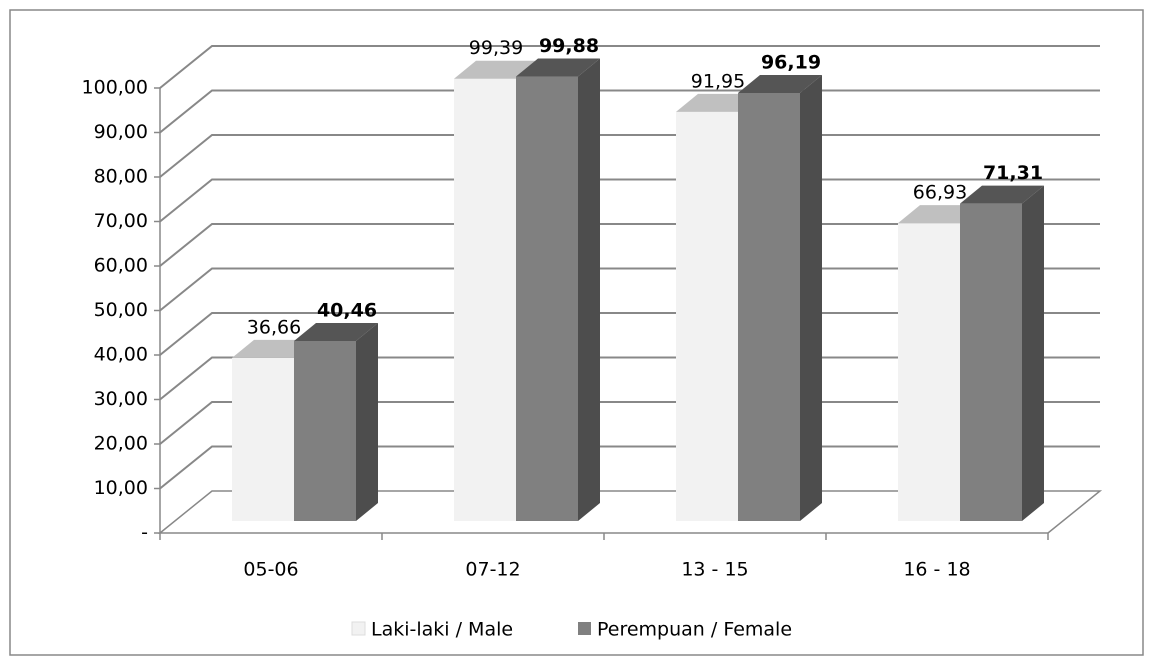  I want to click on x-tick-label: 05-06, so click(270, 570).